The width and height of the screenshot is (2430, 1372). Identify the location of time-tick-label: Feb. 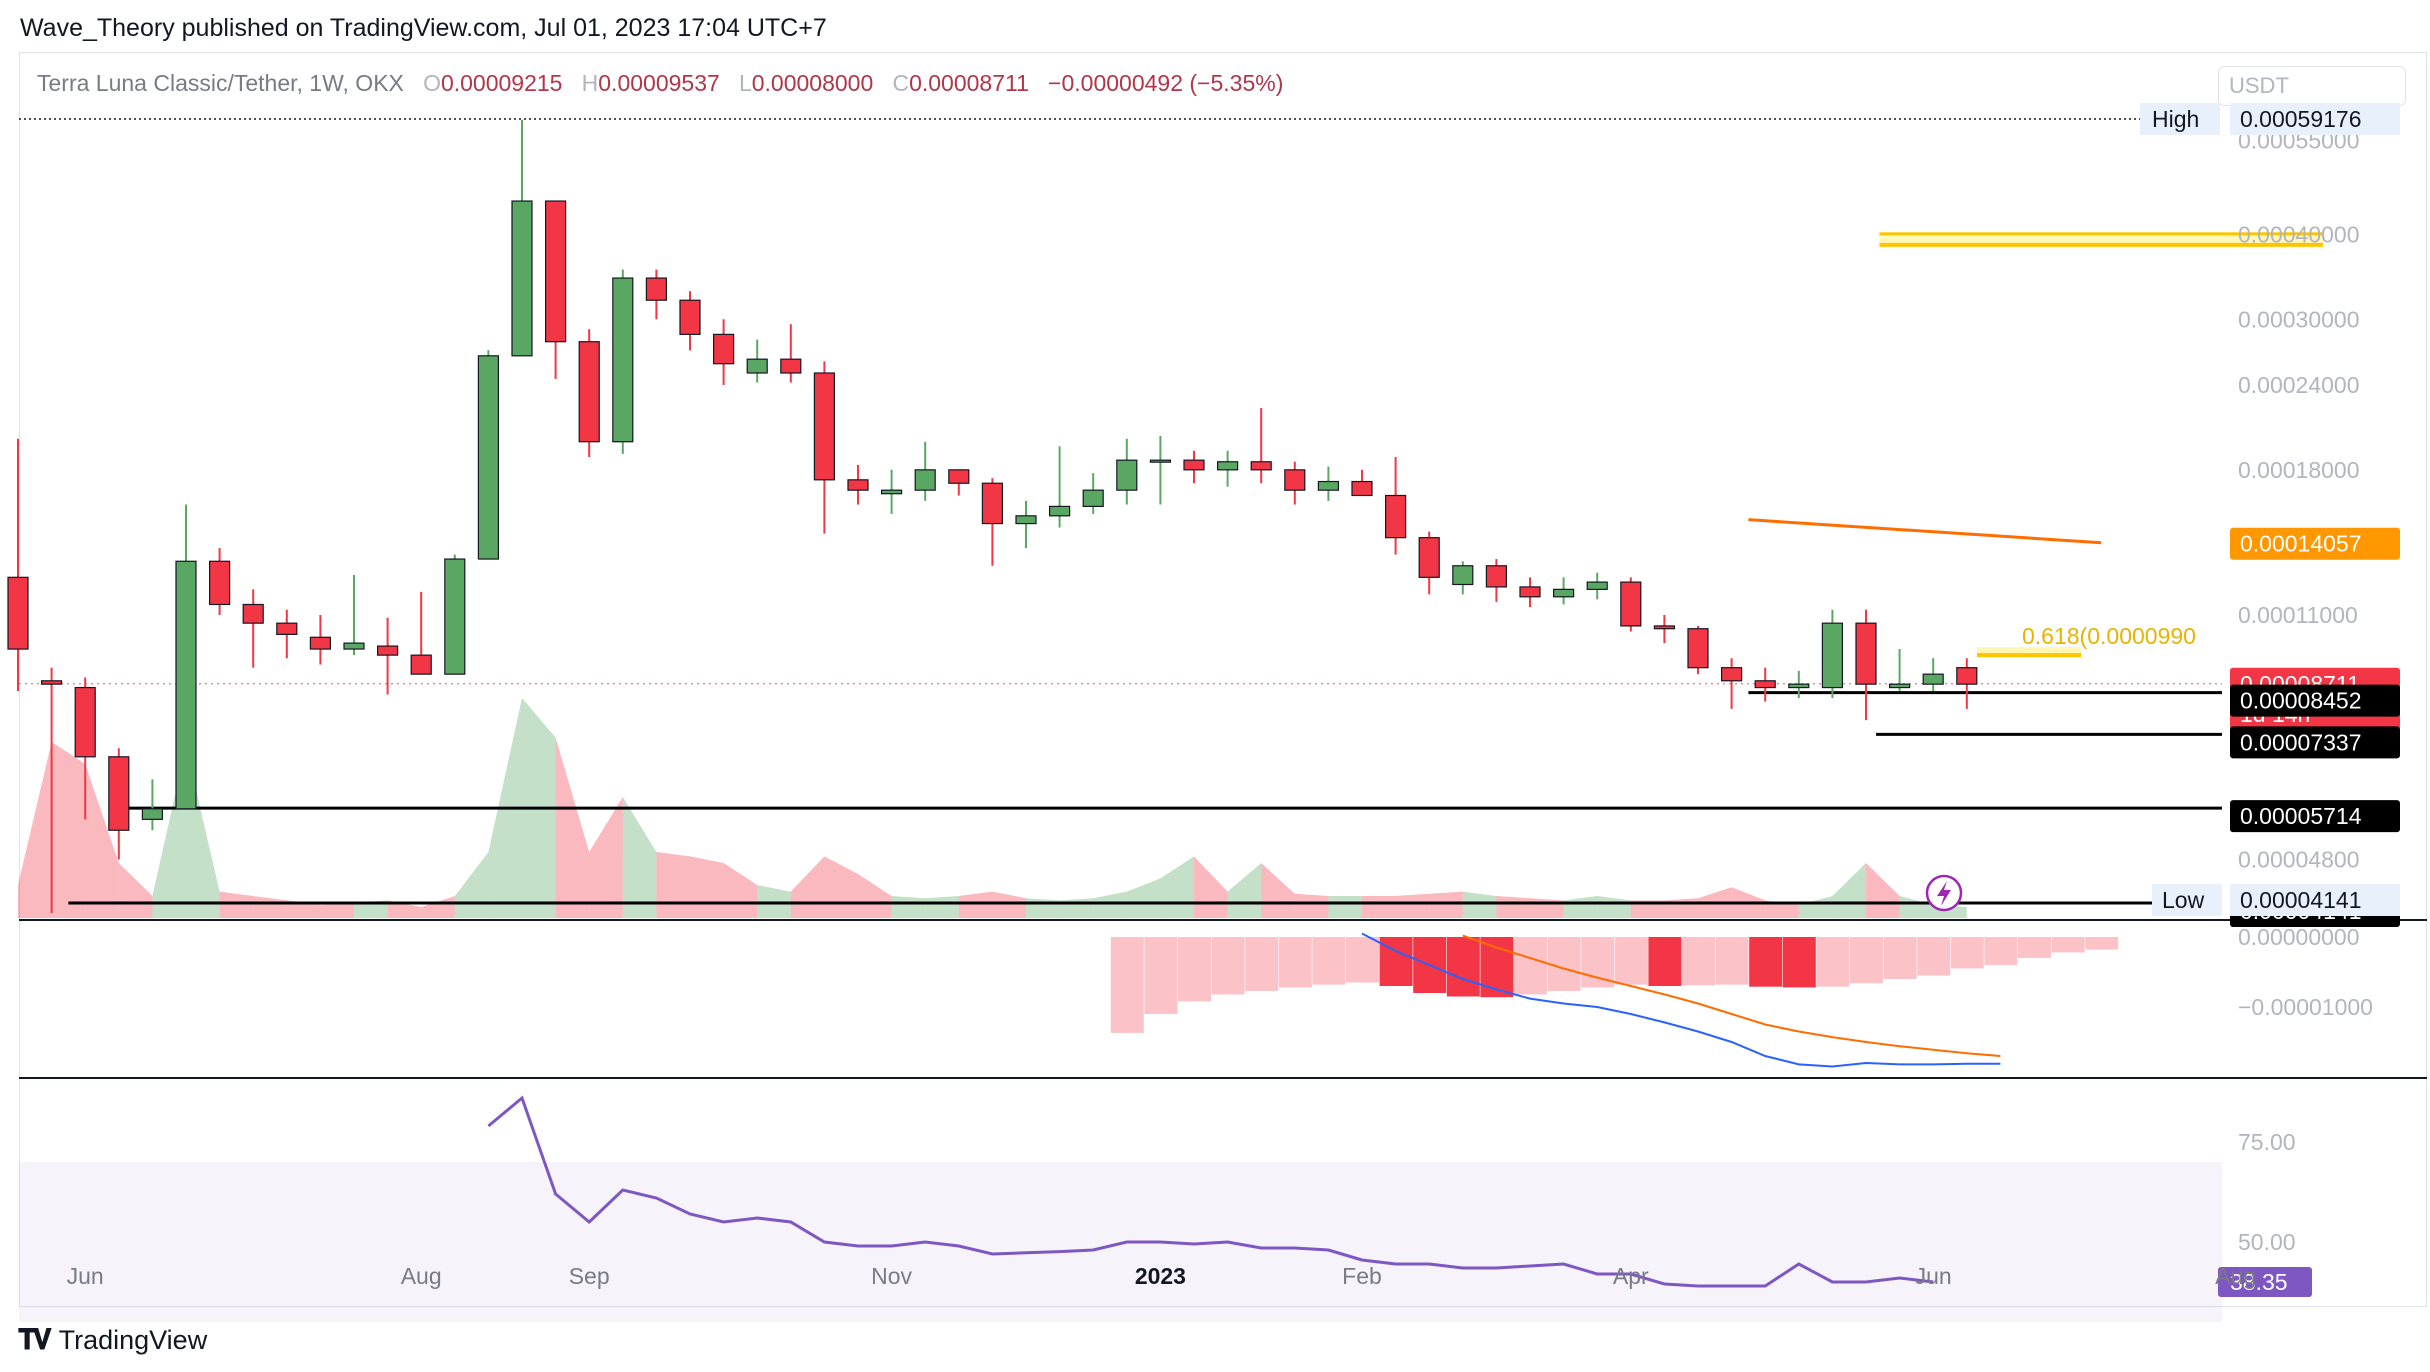
(1362, 1276).